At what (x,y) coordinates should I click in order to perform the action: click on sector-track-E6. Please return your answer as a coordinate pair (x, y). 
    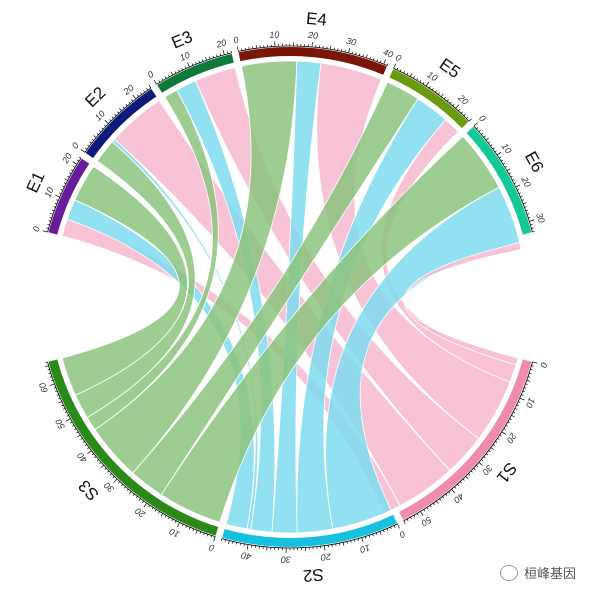
    Looking at the image, I should click on (499, 180).